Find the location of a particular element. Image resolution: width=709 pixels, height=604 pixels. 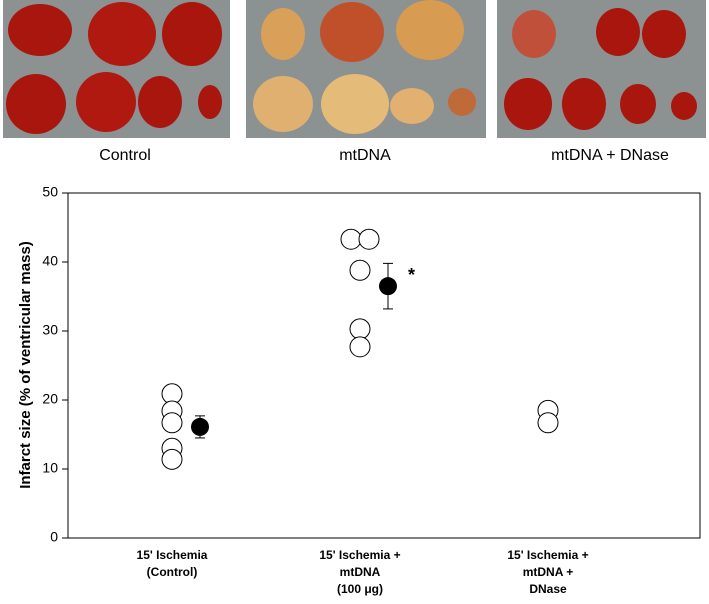

y-tick-label: 50 is located at coordinates (50, 192).